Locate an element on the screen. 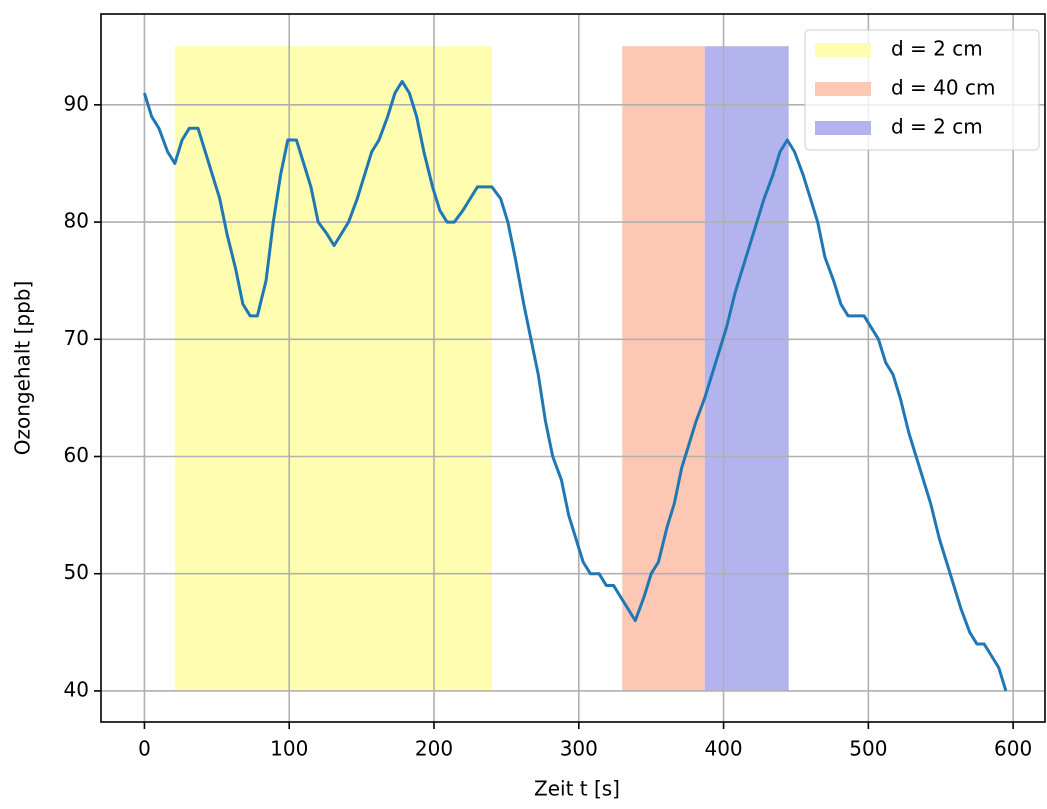 The image size is (1047, 809). x-tick-label: 0 is located at coordinates (144, 749).